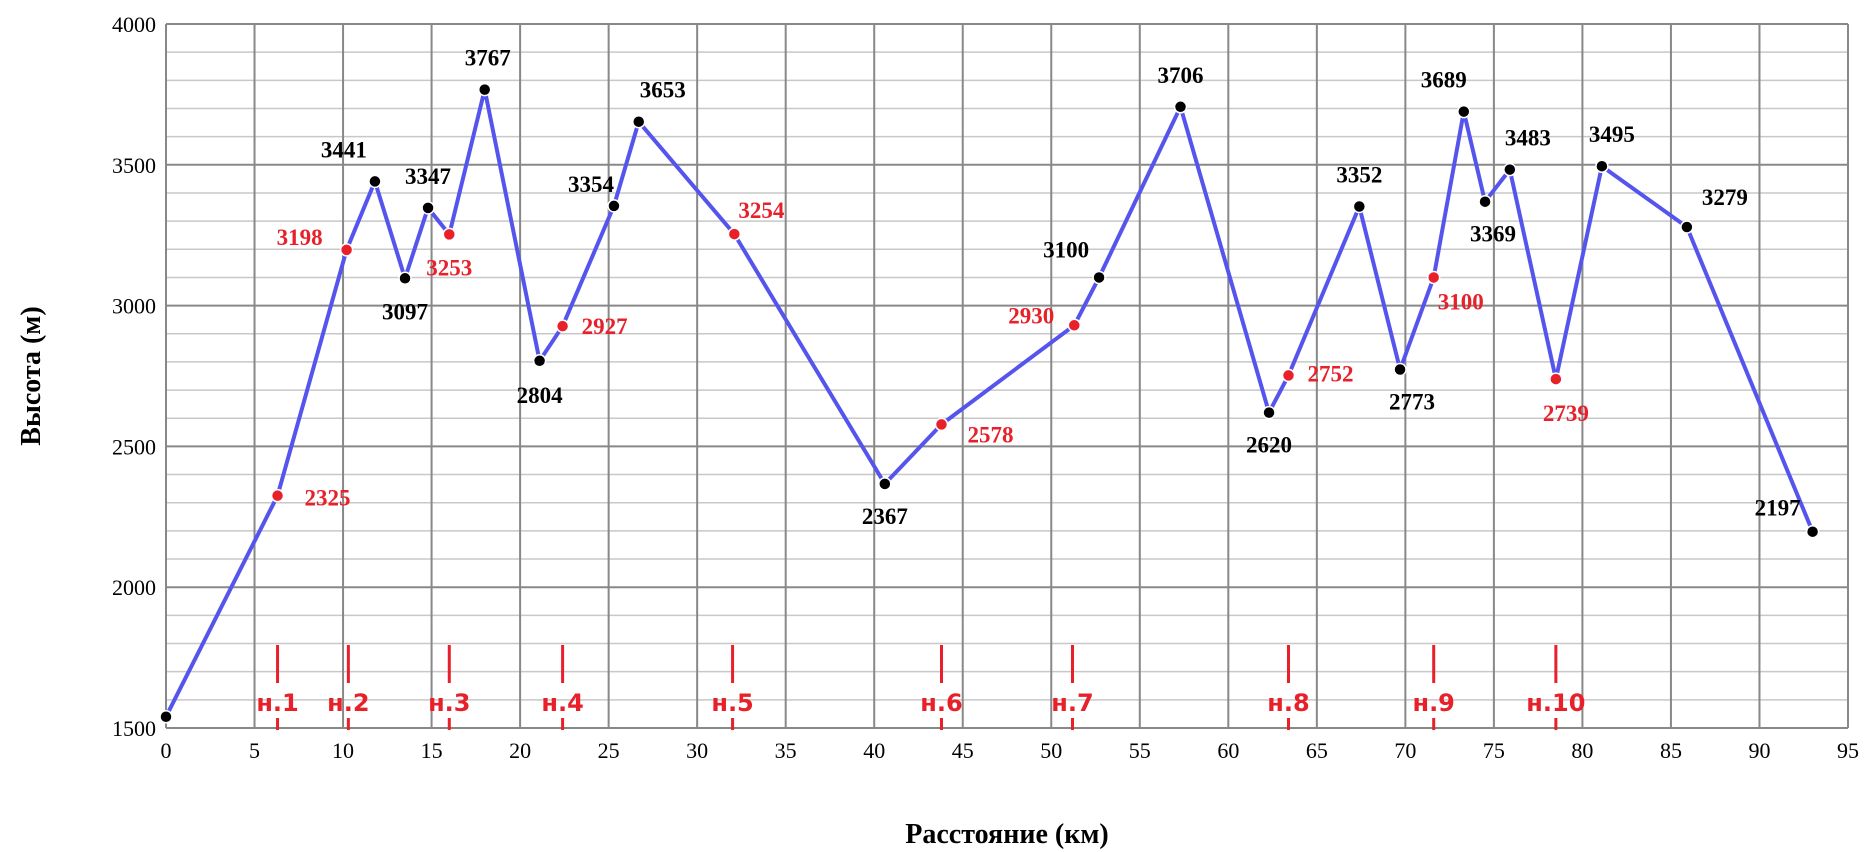  Describe the element at coordinates (31, 375) in the screenshot. I see `y-axis-title: Высота (м)` at that location.